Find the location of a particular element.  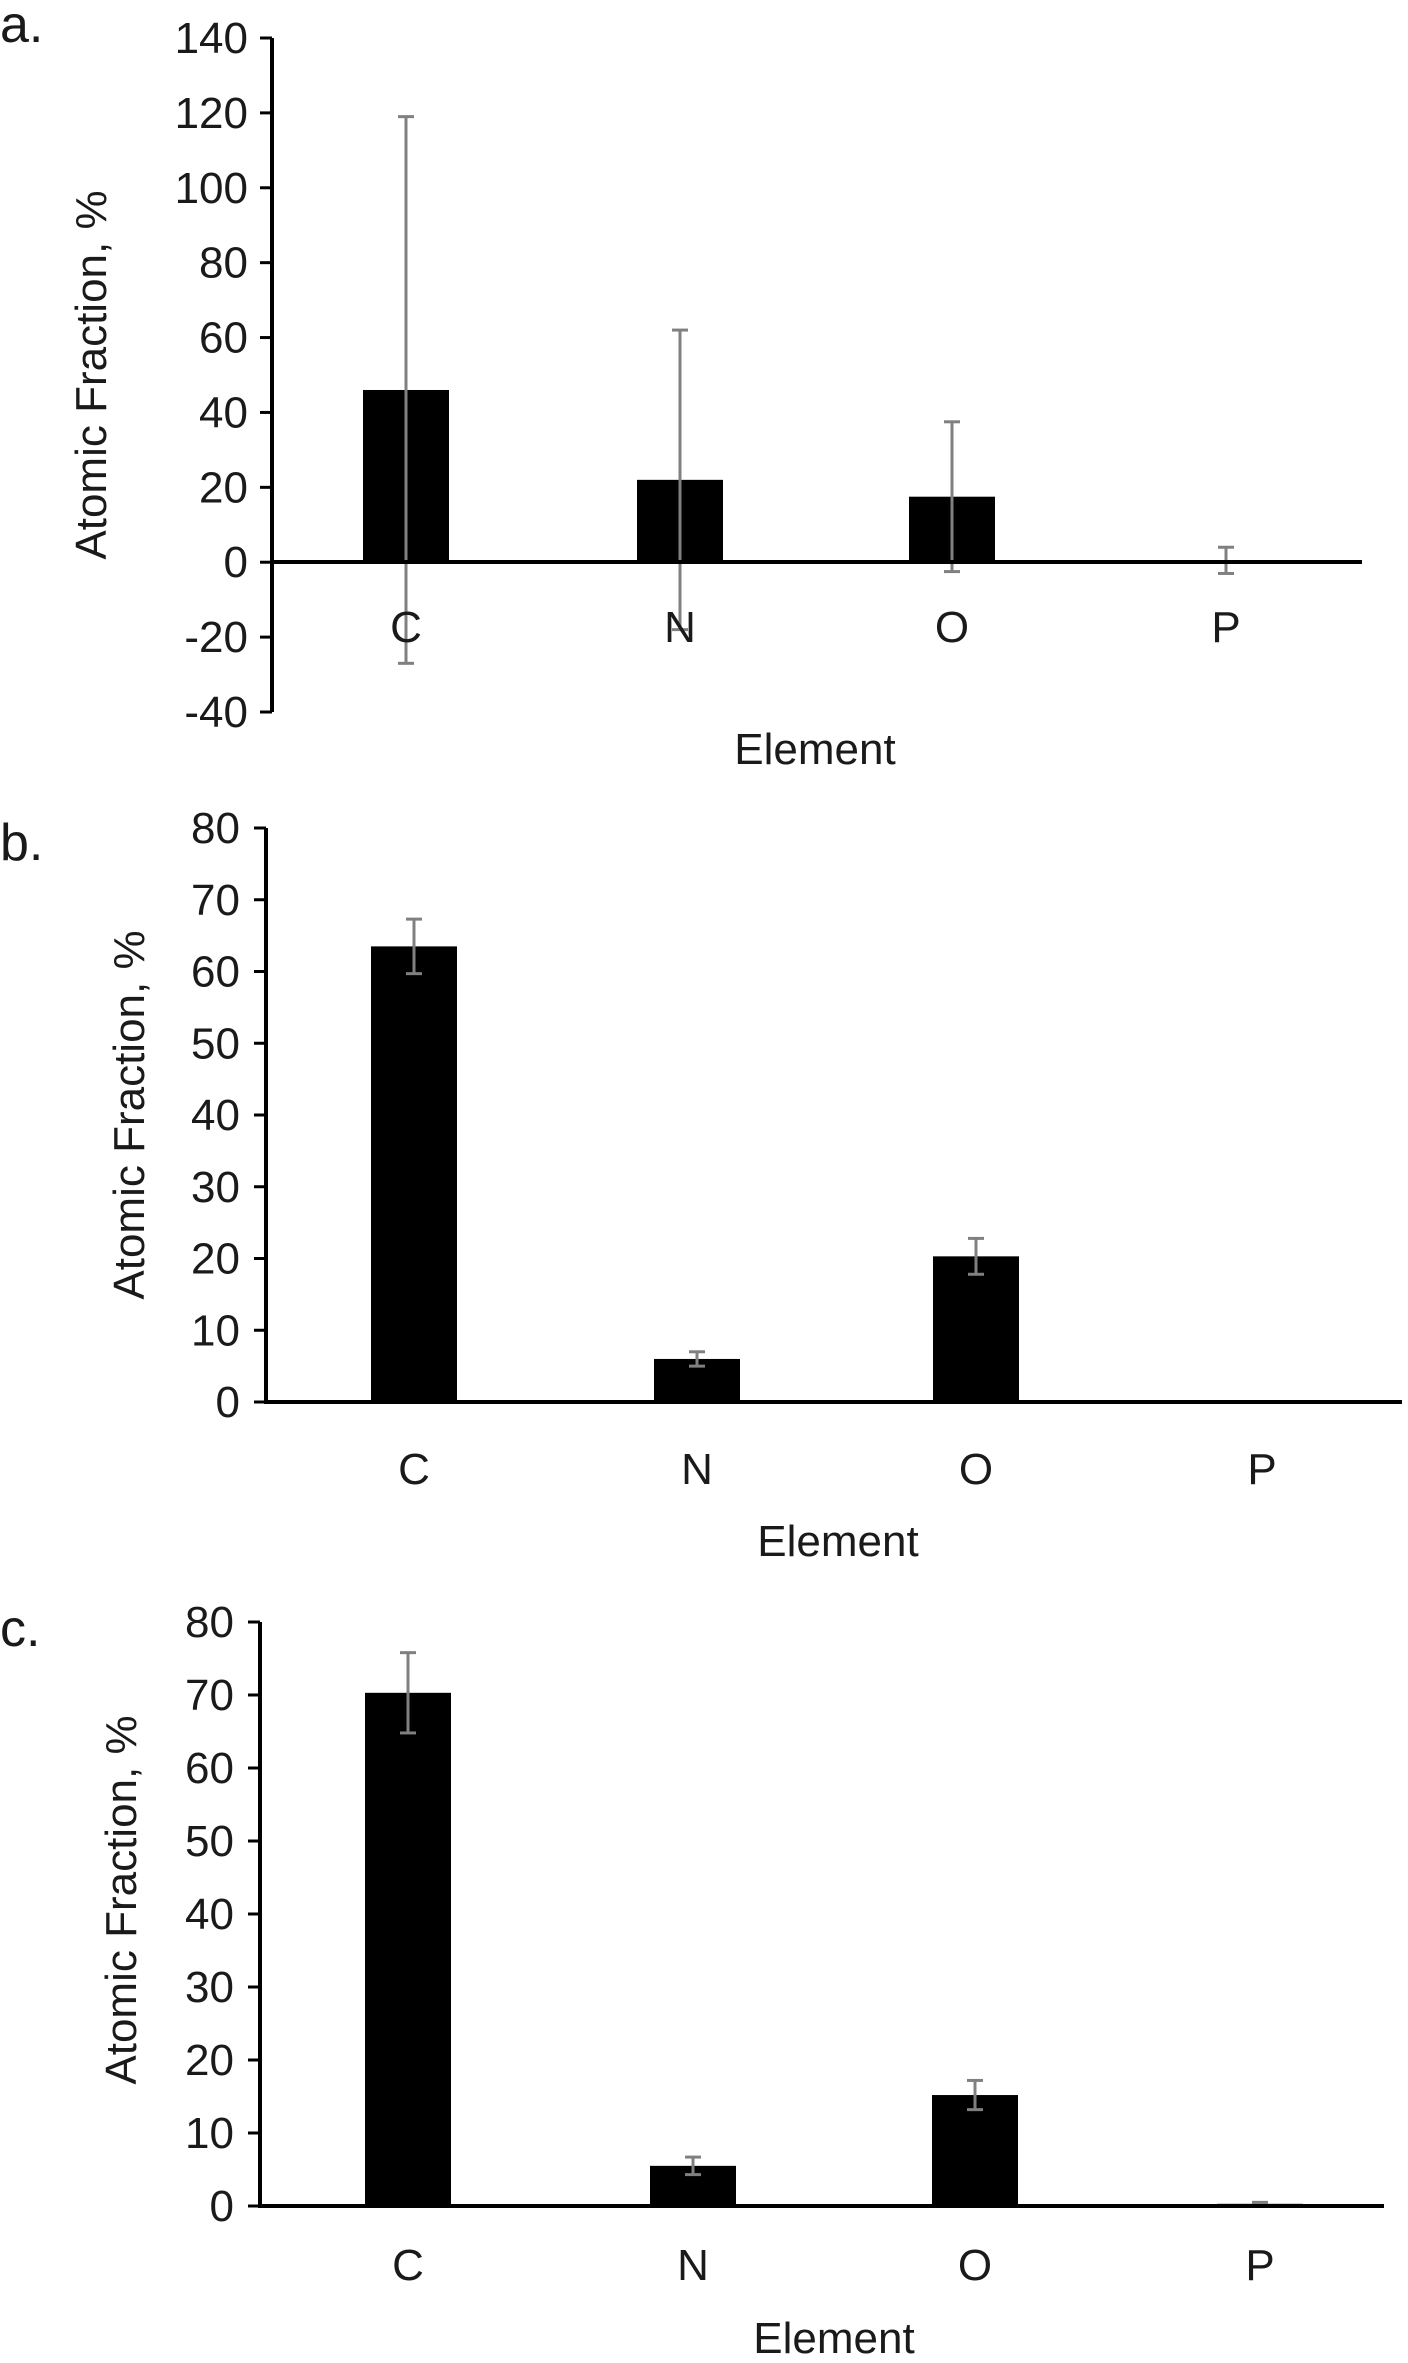

panel-label: c. is located at coordinates (20, 1629).